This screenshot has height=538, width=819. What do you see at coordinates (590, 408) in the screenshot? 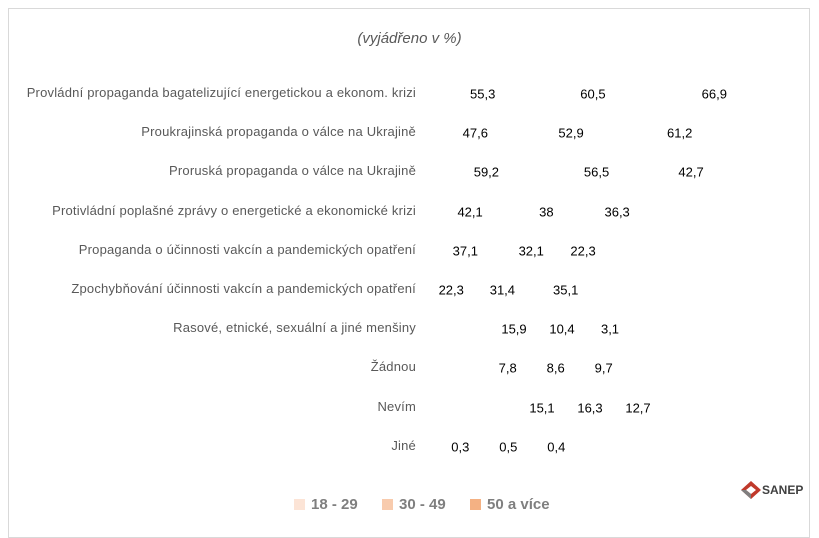
I see `data-label: 16,3` at bounding box center [590, 408].